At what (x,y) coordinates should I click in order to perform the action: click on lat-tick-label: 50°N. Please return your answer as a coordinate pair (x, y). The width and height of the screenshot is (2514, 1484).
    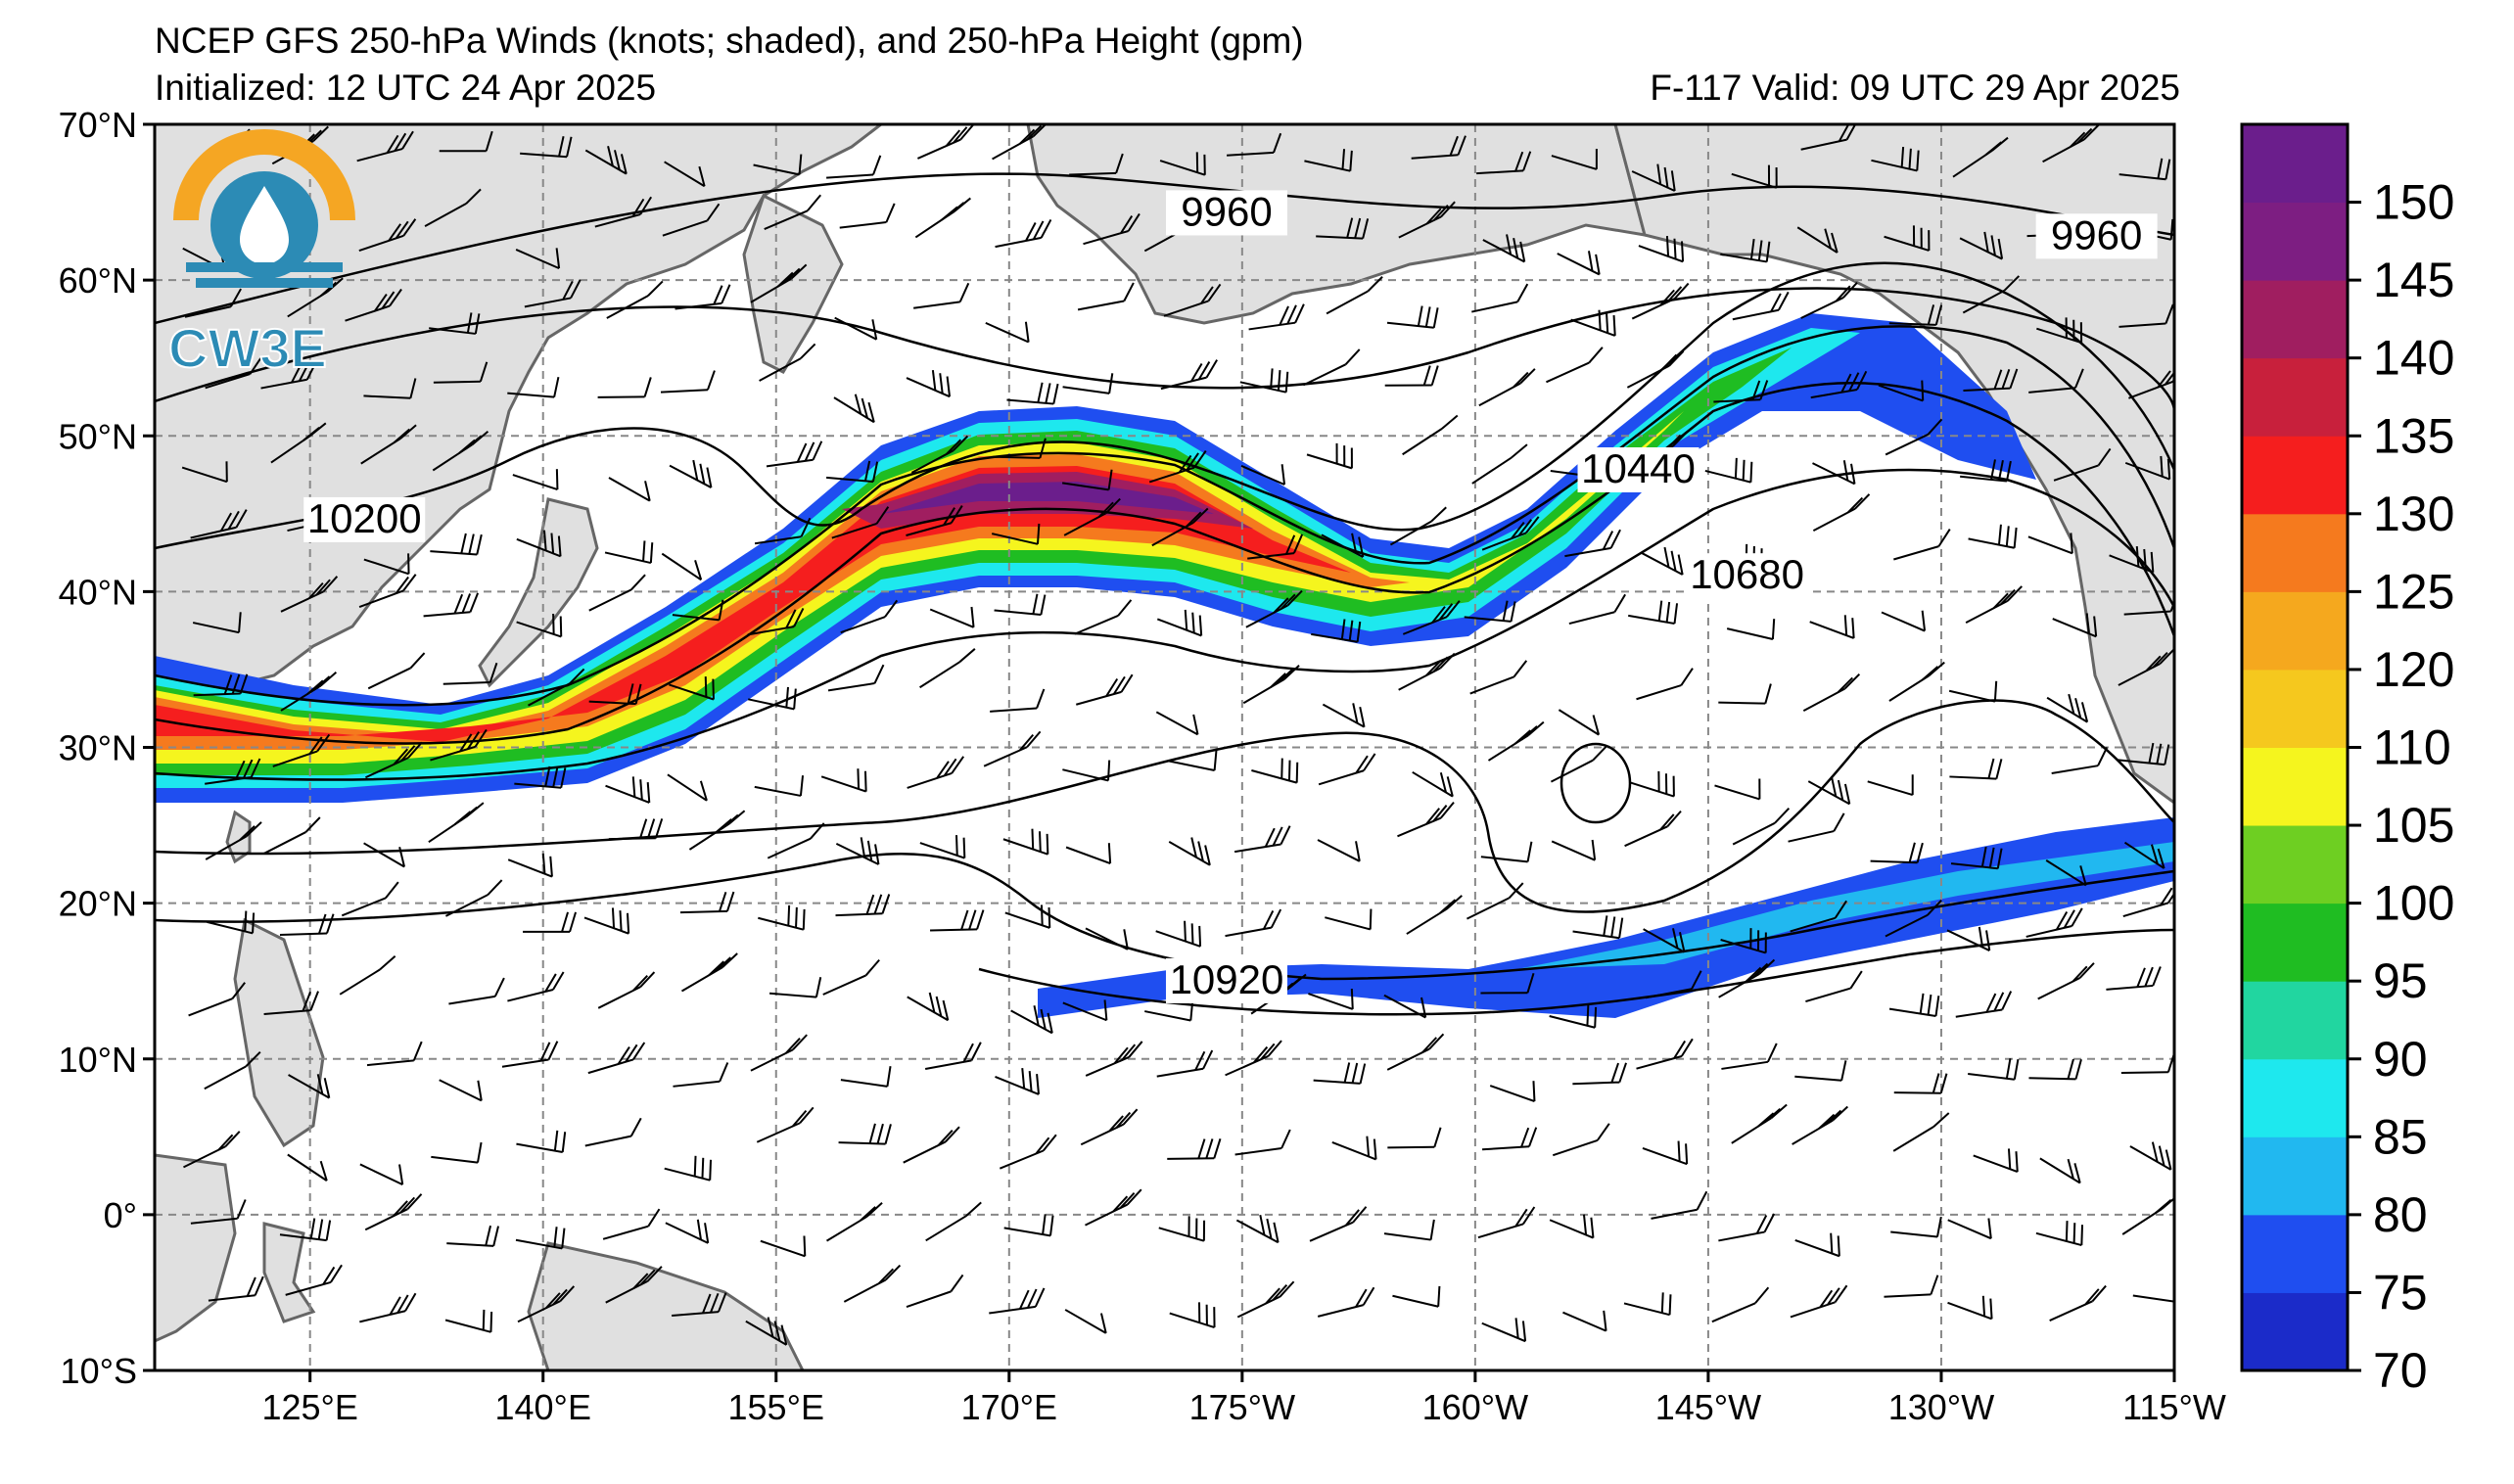
    Looking at the image, I should click on (98, 436).